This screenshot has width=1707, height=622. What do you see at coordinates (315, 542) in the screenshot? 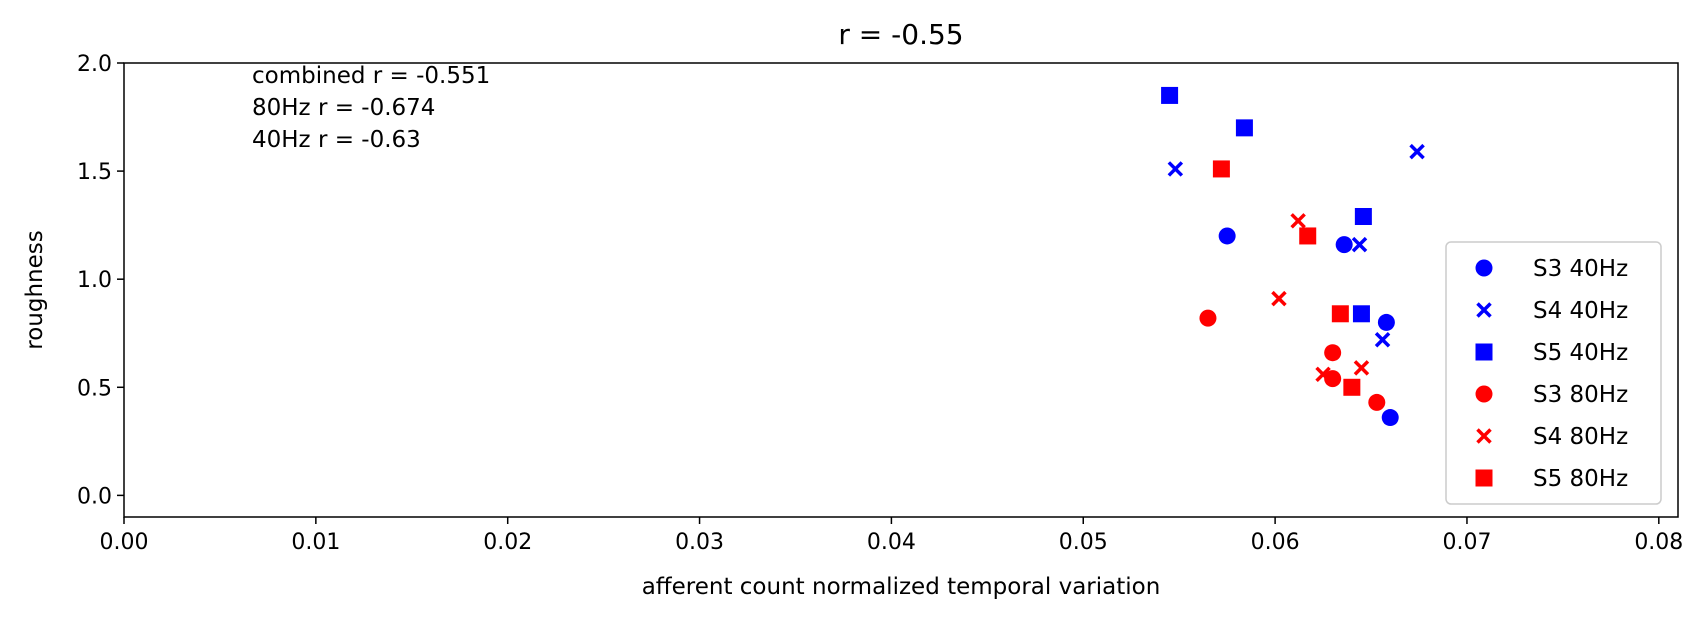
I see `x-tick-label: 0.01` at bounding box center [315, 542].